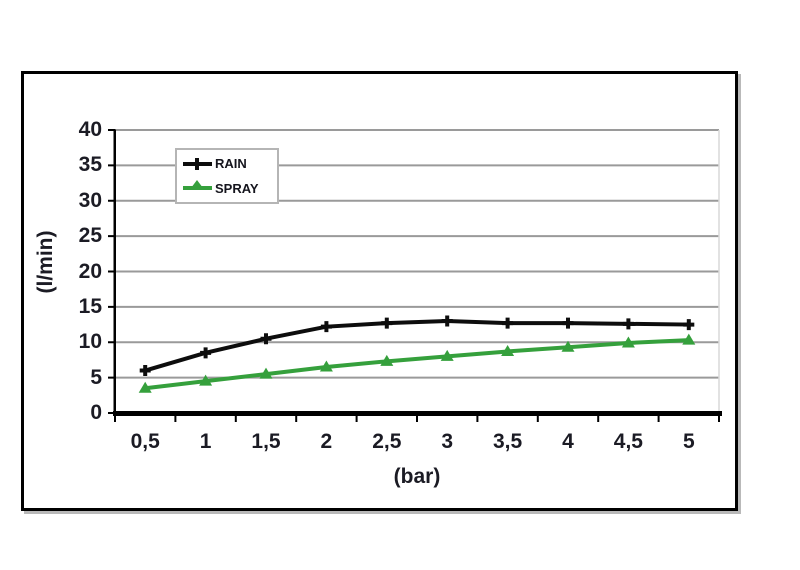  What do you see at coordinates (205, 441) in the screenshot?
I see `x-tick-label: 1` at bounding box center [205, 441].